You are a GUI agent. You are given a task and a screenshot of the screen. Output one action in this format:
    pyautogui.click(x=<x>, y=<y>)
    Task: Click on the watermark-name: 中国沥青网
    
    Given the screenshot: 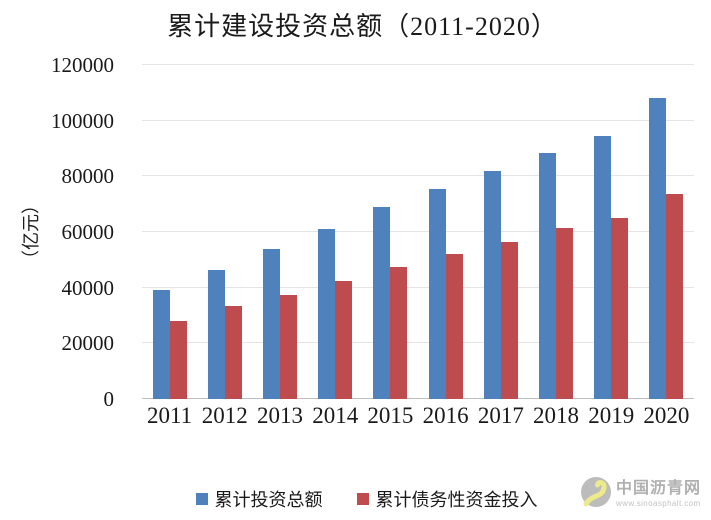 What is the action you would take?
    pyautogui.click(x=658, y=488)
    